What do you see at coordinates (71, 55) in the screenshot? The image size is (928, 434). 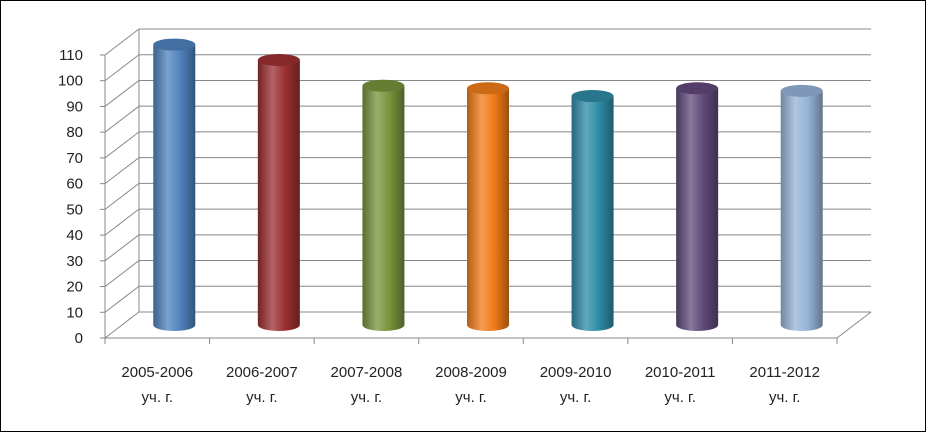 I see `y-tick-label: 110` at bounding box center [71, 55].